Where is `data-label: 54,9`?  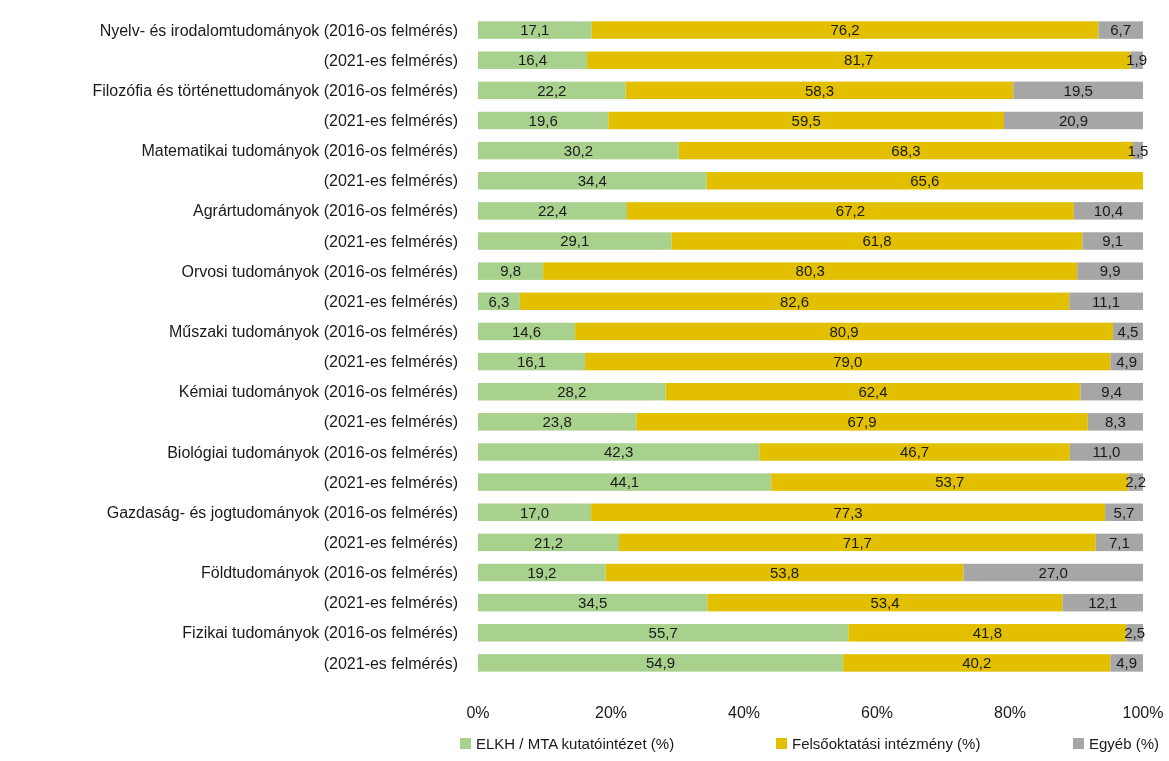
data-label: 54,9 is located at coordinates (660, 663).